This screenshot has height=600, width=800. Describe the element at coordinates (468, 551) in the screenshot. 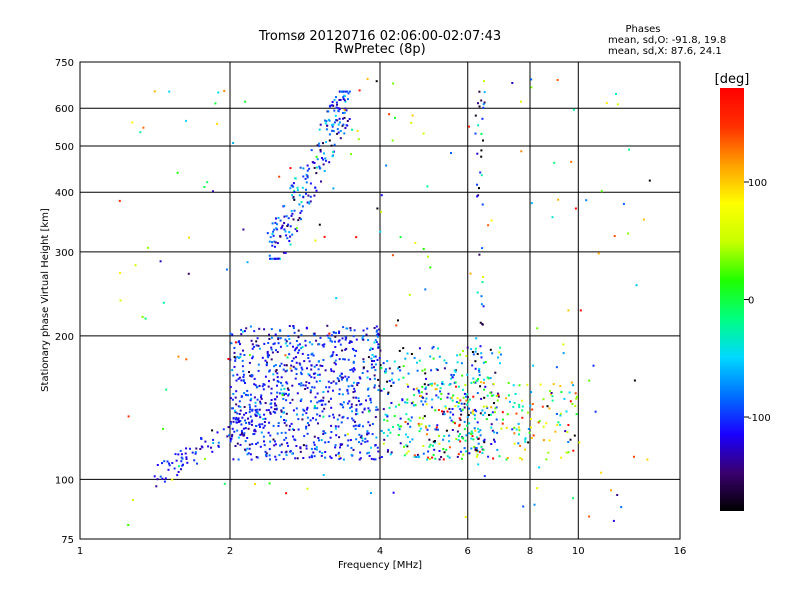

I see `x-tick-label: 6` at that location.